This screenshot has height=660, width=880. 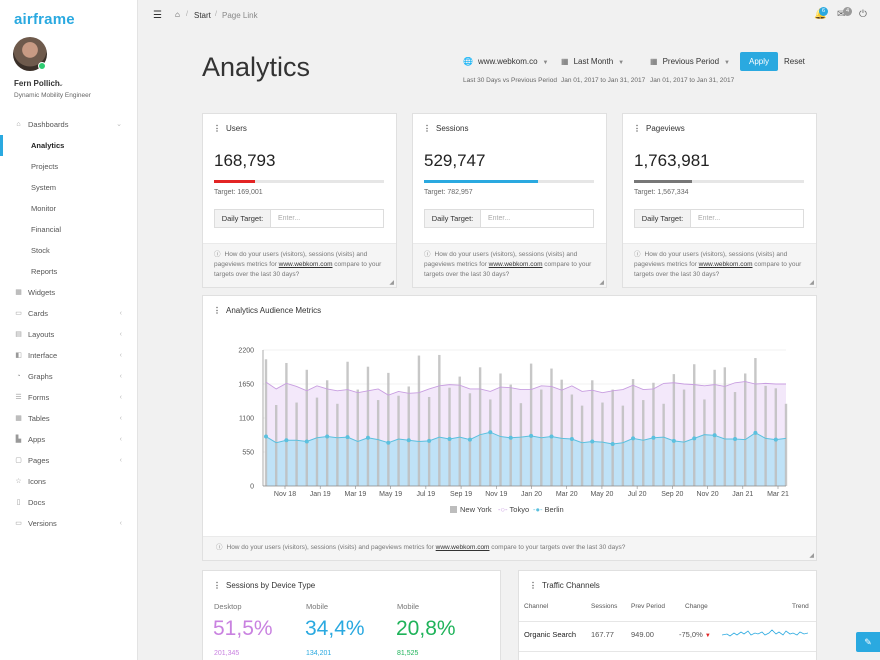 What do you see at coordinates (794, 61) in the screenshot?
I see `reset-button: Reset` at bounding box center [794, 61].